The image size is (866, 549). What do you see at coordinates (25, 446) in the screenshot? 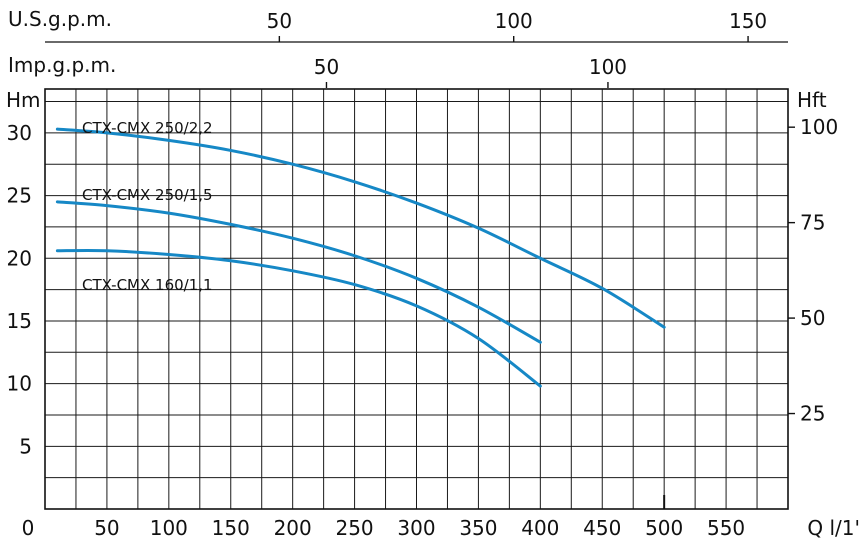
I see `y-tick-label: 5` at bounding box center [25, 446].